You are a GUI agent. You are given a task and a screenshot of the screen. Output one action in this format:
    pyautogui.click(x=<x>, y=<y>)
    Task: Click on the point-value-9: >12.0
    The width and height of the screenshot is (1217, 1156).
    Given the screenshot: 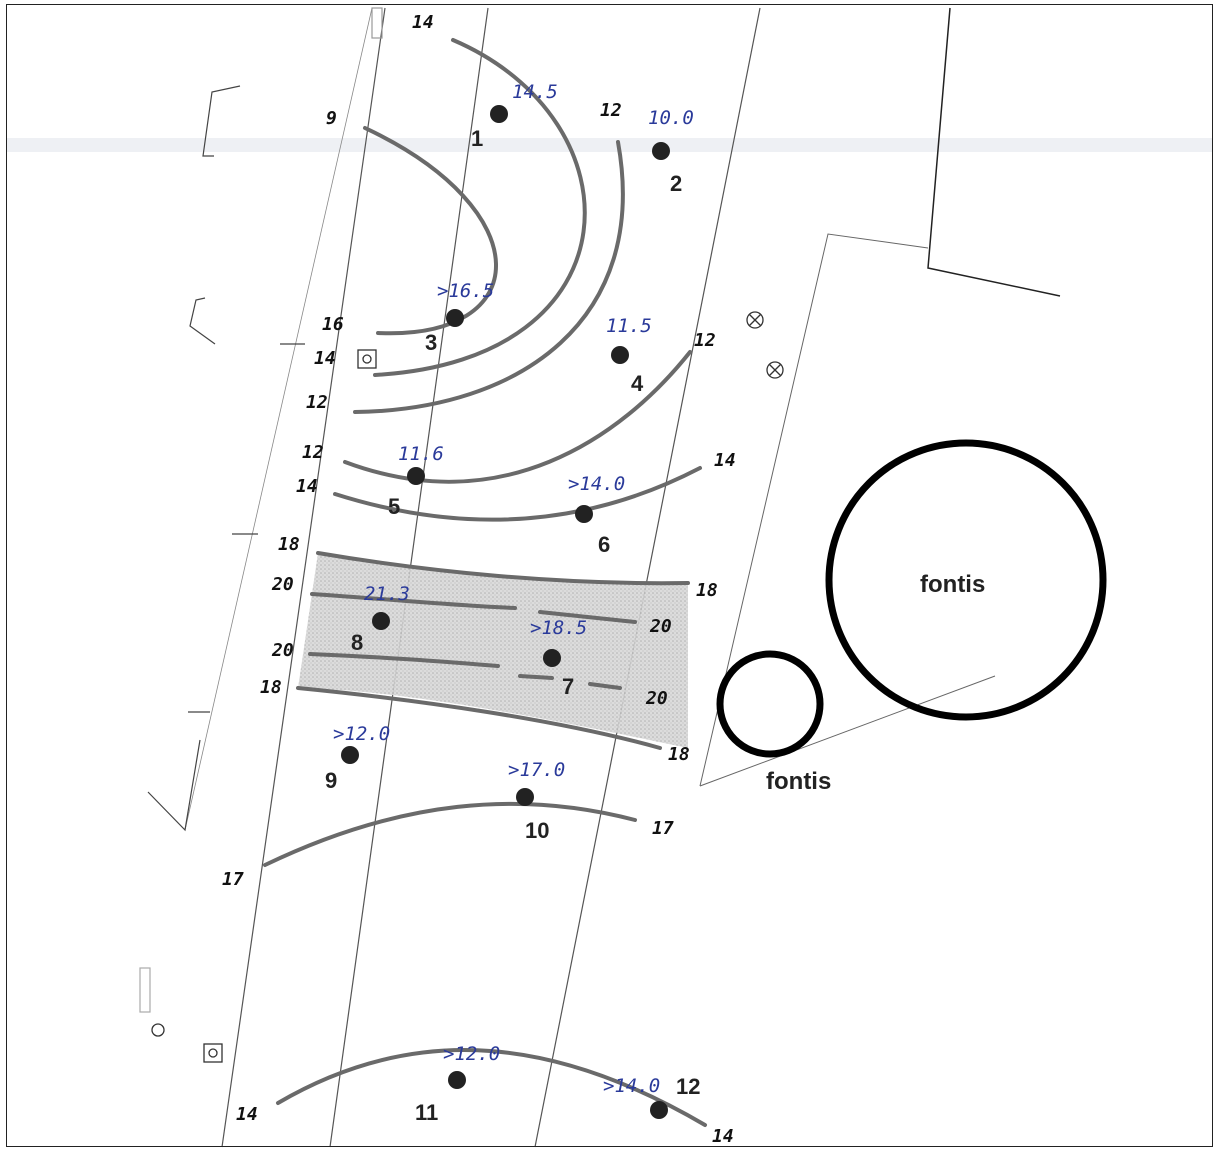 What is the action you would take?
    pyautogui.click(x=361, y=734)
    